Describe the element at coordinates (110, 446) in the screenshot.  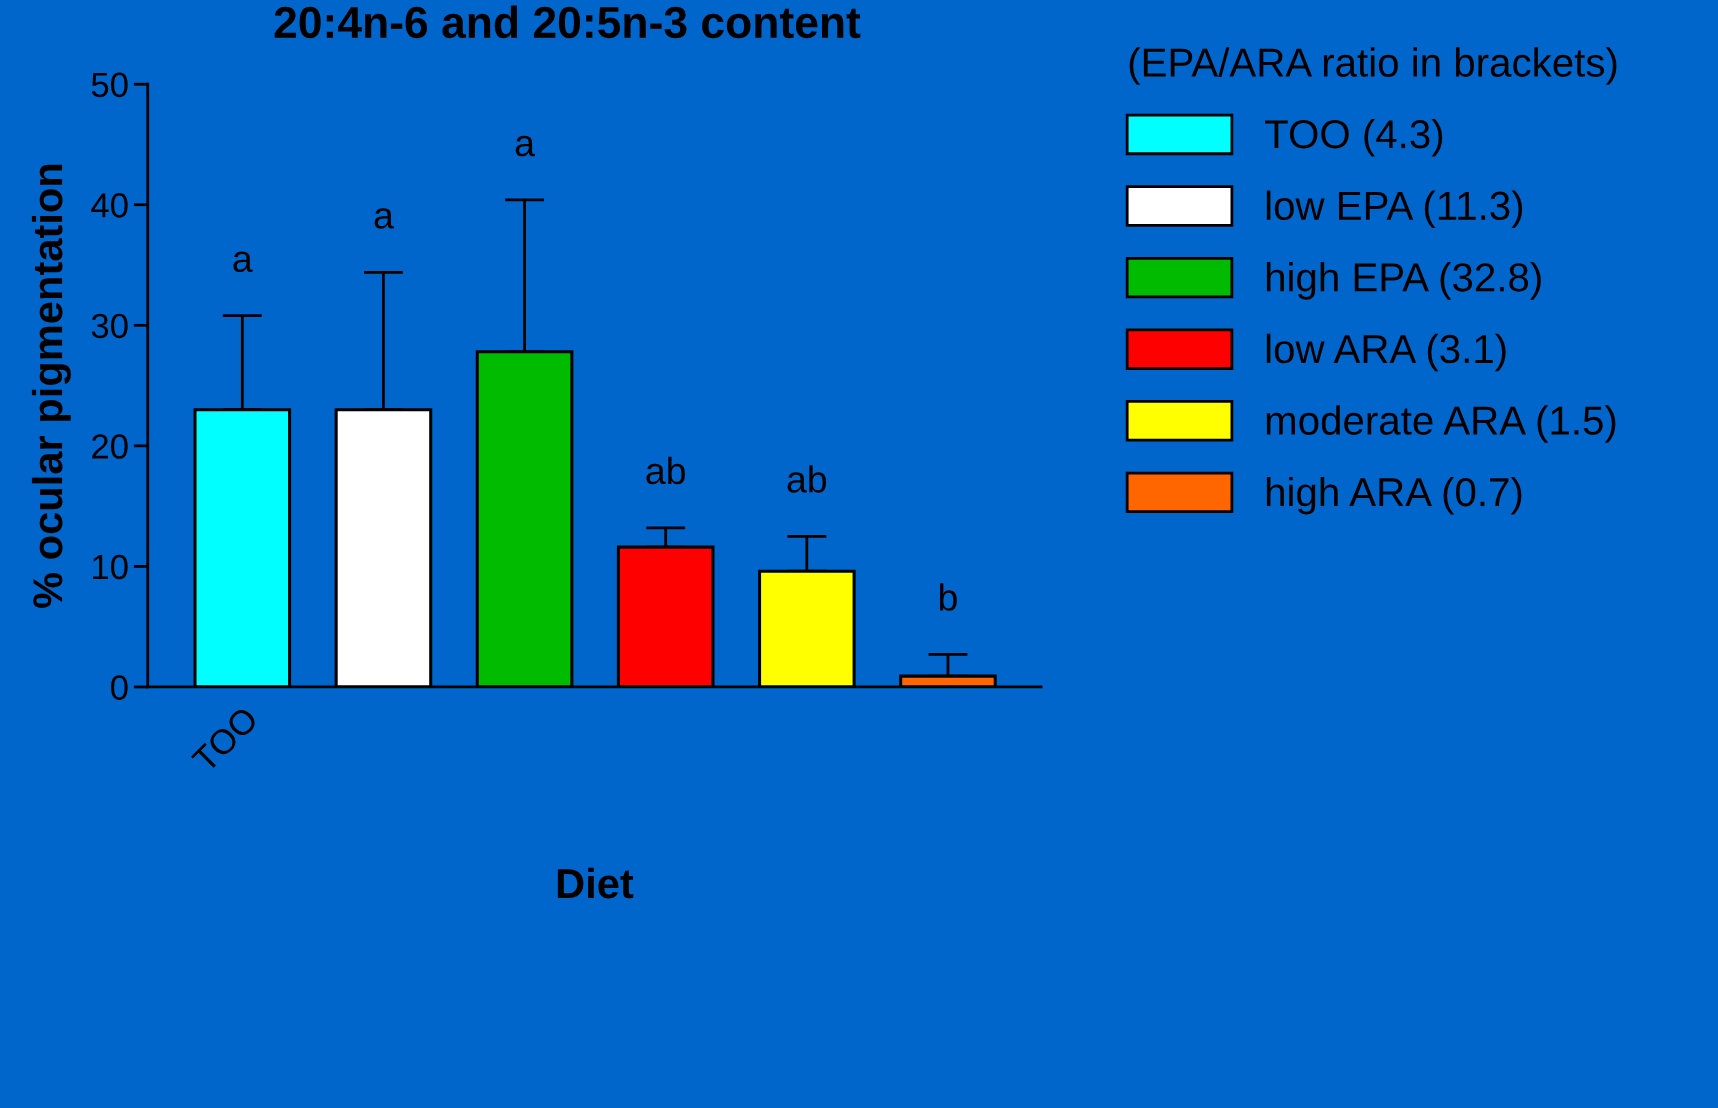
I see `y-tick-label: 20` at that location.